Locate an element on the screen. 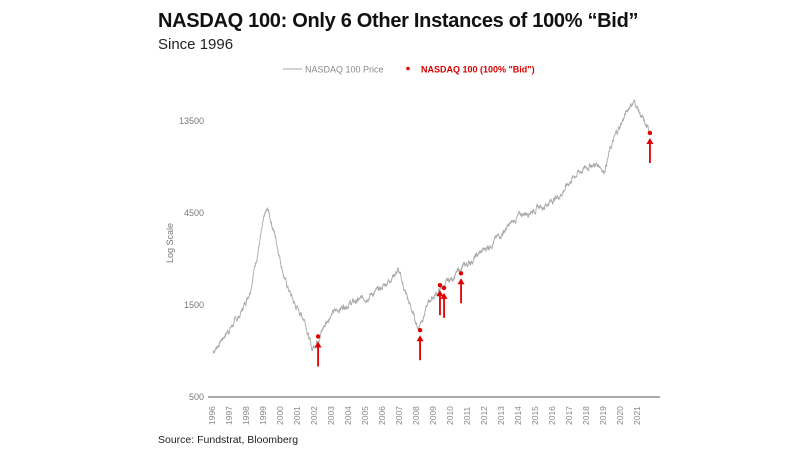 This screenshot has width=800, height=450. x-tick-label: 2002 is located at coordinates (314, 415).